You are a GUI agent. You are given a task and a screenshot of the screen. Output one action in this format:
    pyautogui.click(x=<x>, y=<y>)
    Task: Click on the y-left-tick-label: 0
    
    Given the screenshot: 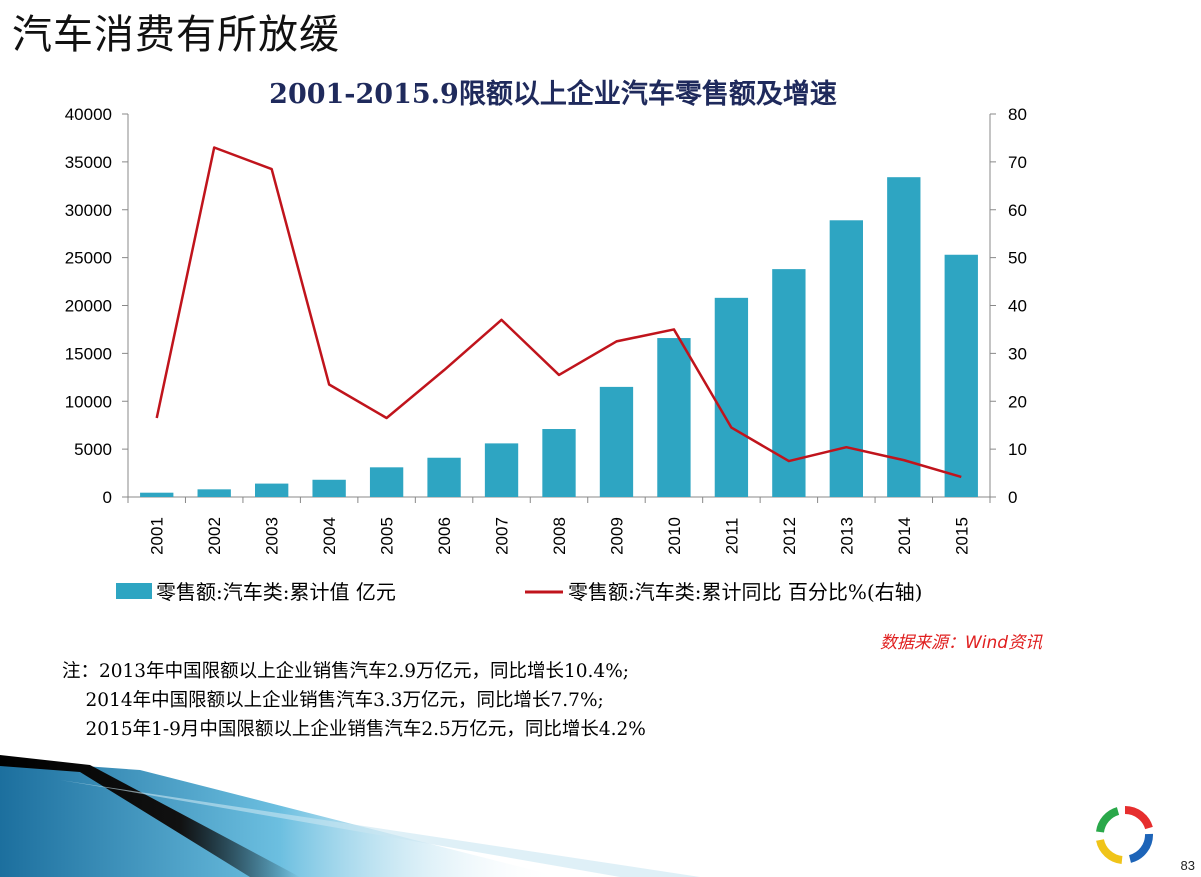 What is the action you would take?
    pyautogui.click(x=107, y=497)
    